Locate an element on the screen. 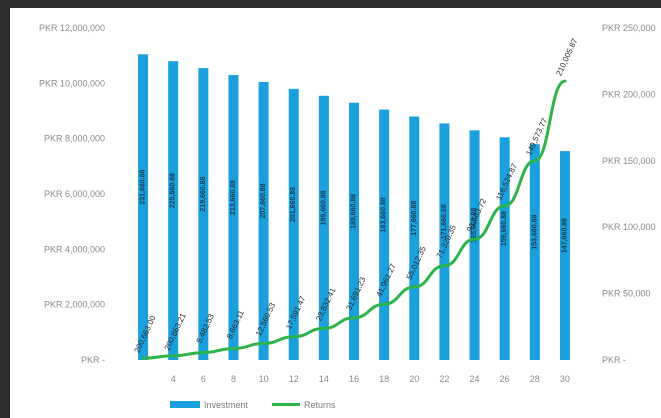  investment-data-label: 177,660.88 is located at coordinates (414, 218).